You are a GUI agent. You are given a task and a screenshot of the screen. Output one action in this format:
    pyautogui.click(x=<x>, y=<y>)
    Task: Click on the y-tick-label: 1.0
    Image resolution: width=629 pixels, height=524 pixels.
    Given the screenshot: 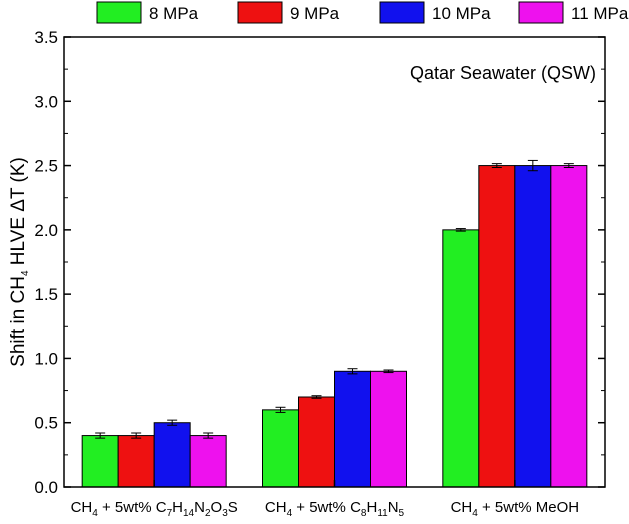 What is the action you would take?
    pyautogui.click(x=46, y=358)
    